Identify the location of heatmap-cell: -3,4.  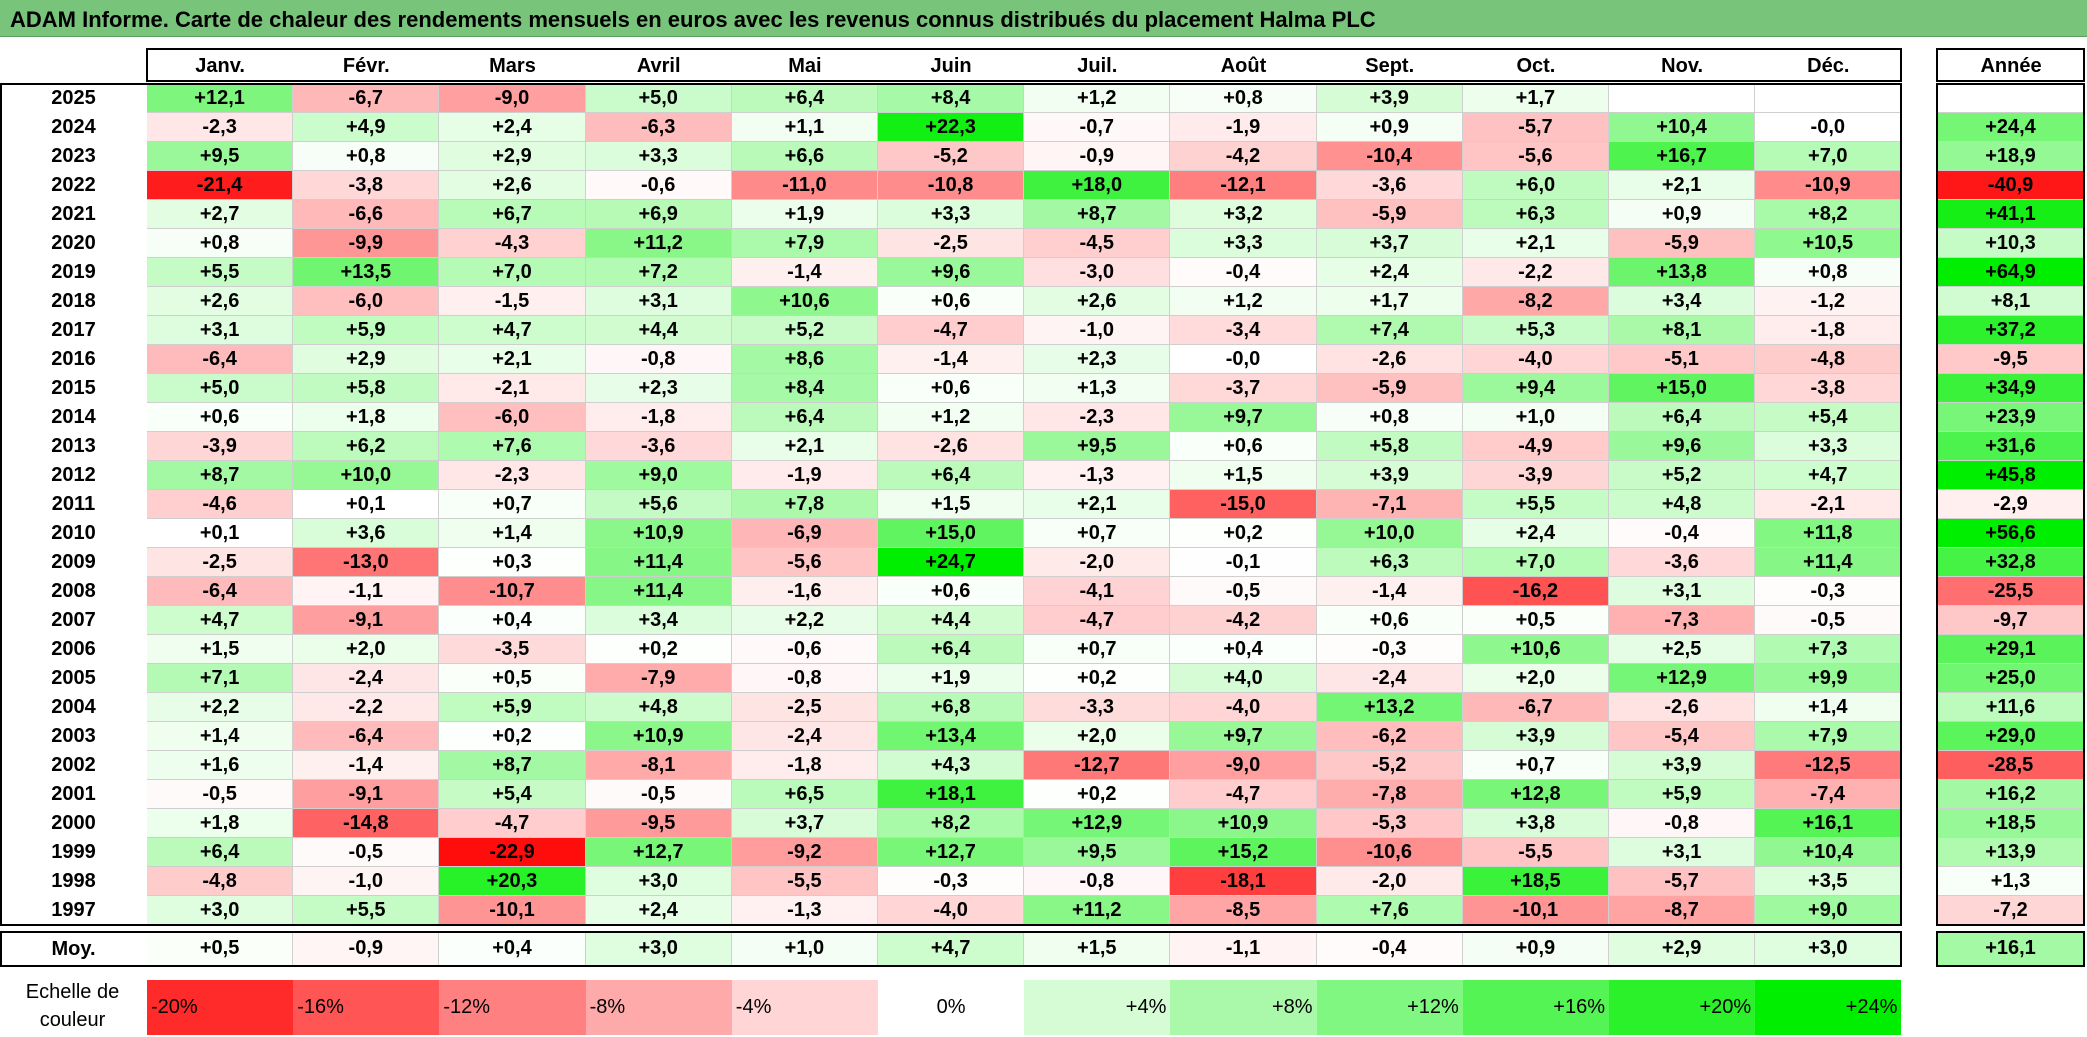
(1243, 330).